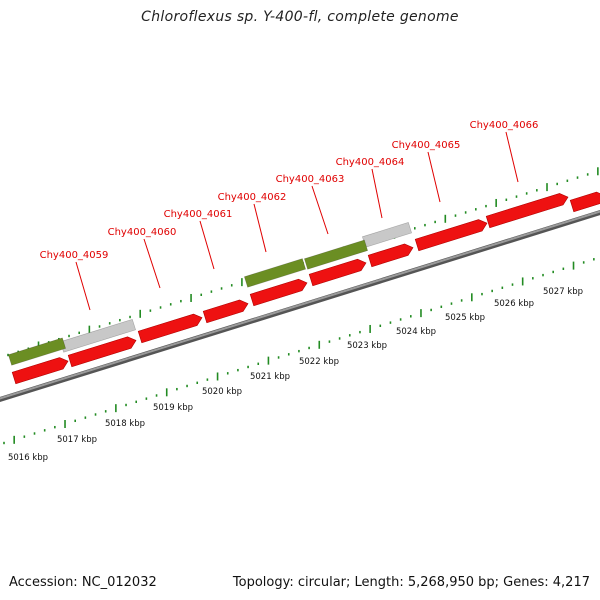 Image resolution: width=600 pixels, height=600 pixels. Describe the element at coordinates (563, 292) in the screenshot. I see `kbp-label: 5027 kbp` at that location.